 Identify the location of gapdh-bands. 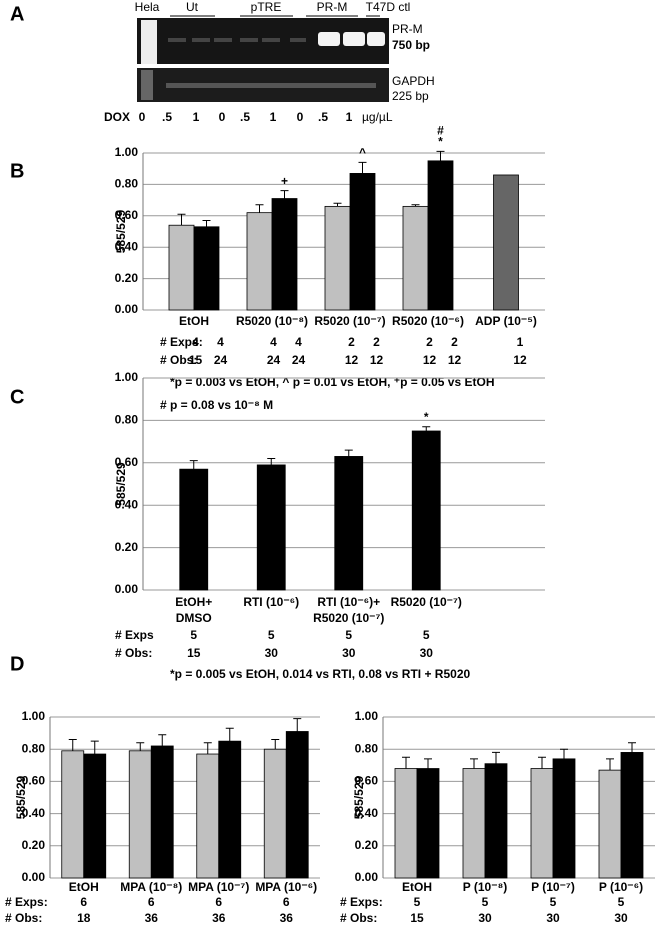
(271, 85).